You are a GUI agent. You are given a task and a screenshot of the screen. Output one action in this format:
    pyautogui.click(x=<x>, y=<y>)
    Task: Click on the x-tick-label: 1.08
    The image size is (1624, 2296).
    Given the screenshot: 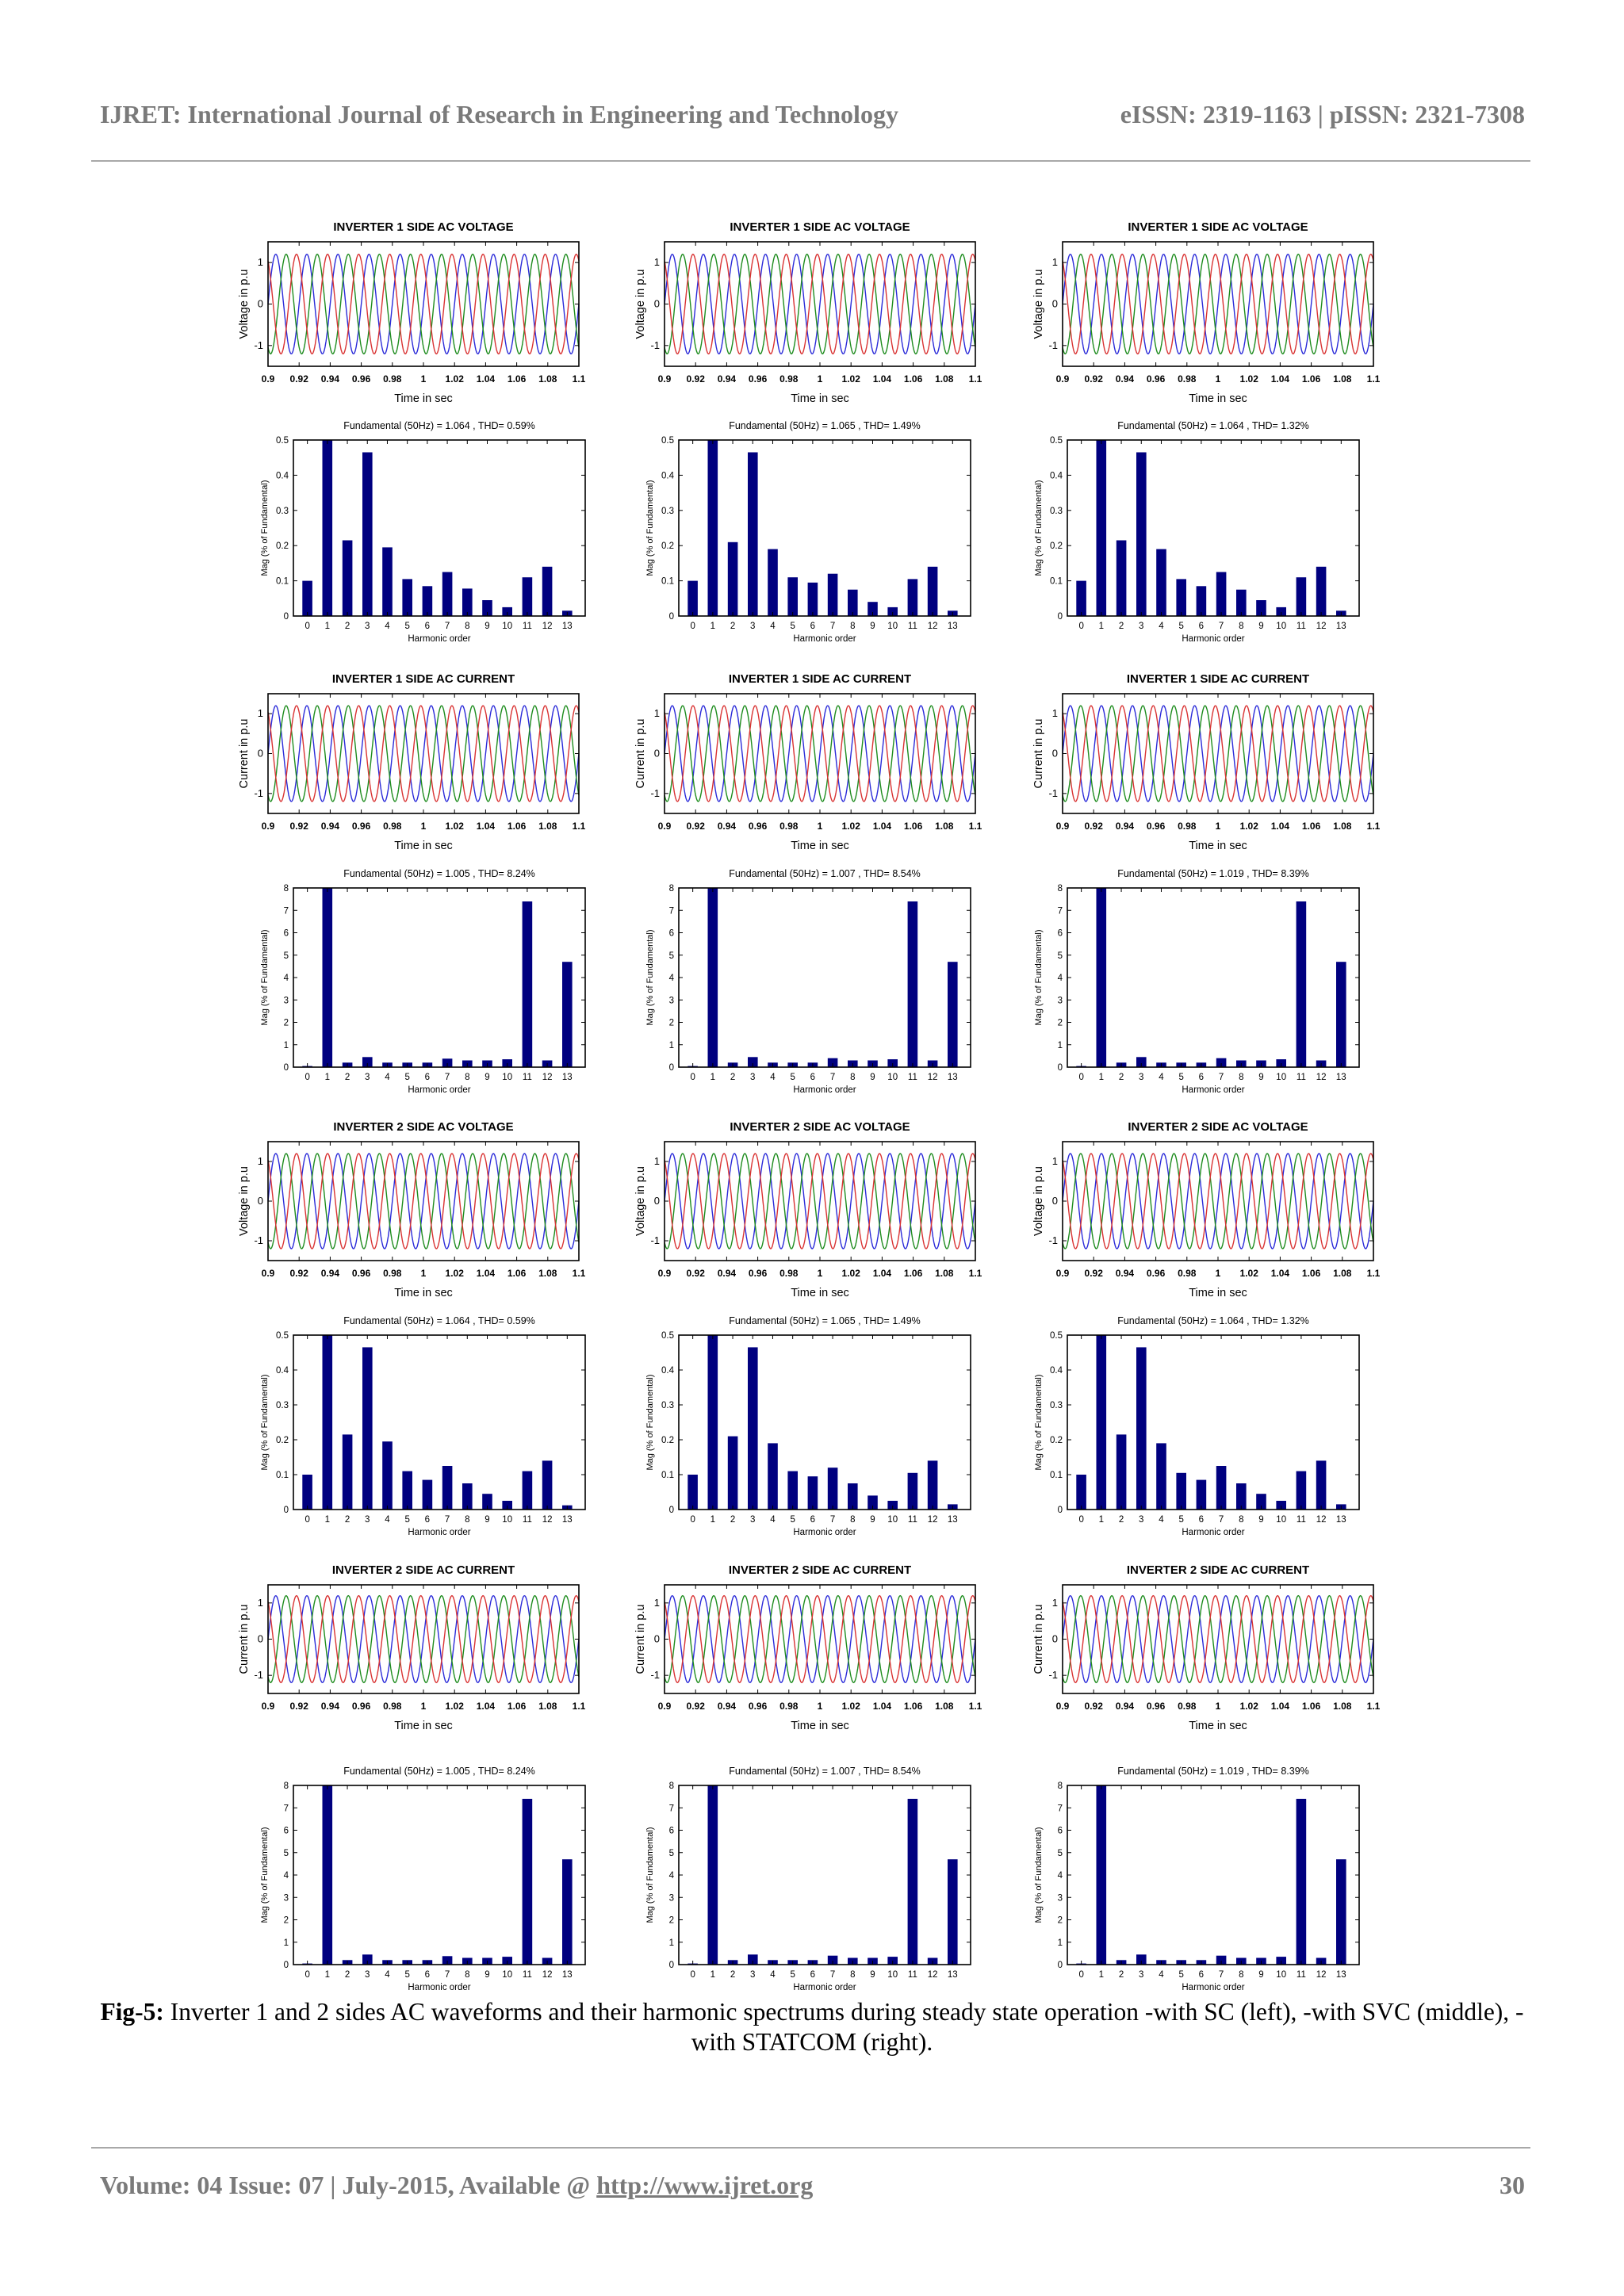 What is the action you would take?
    pyautogui.click(x=547, y=379)
    